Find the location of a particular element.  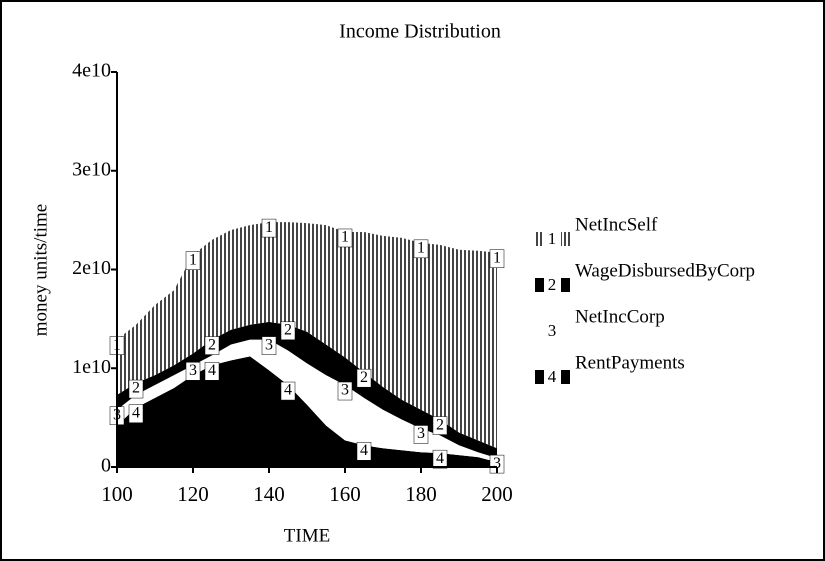

legend-marker: 2 is located at coordinates (552, 284).